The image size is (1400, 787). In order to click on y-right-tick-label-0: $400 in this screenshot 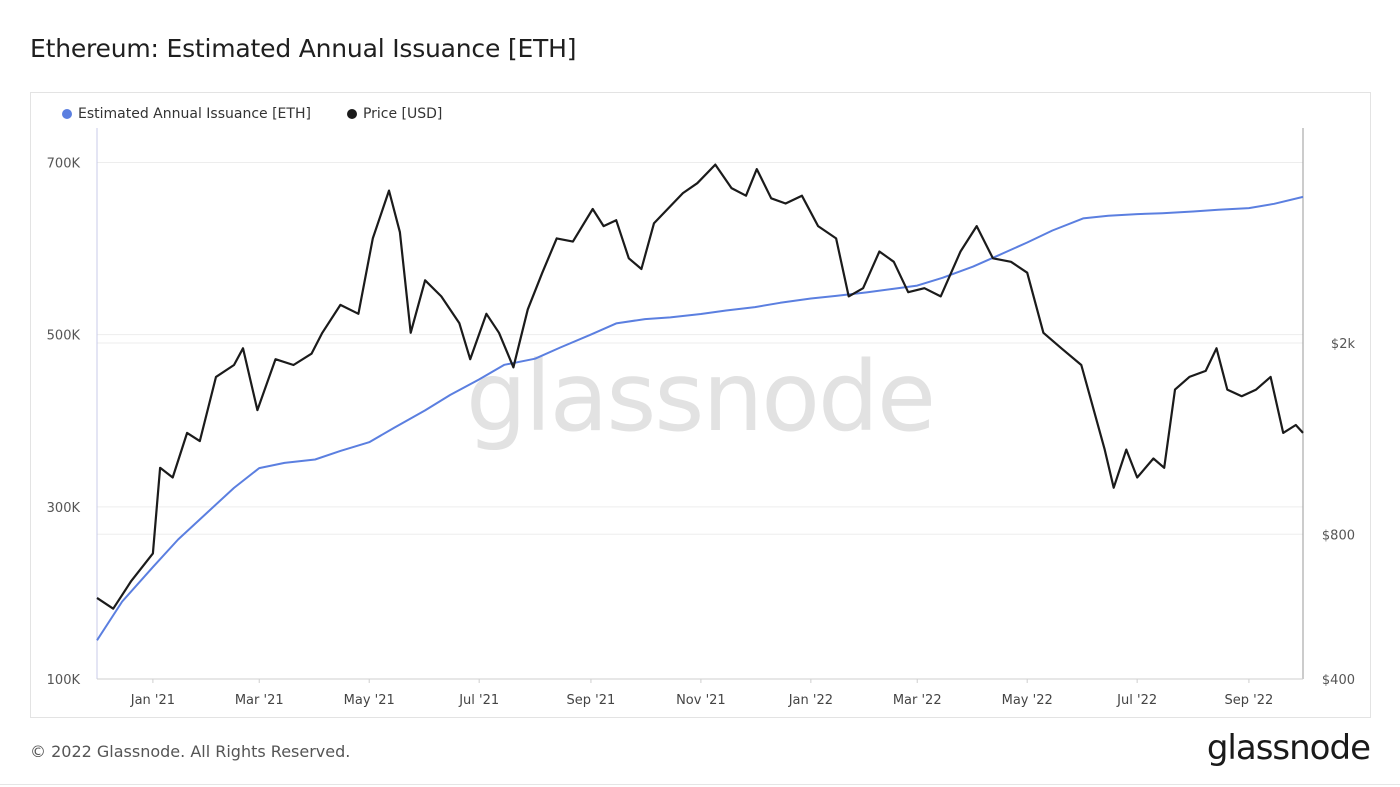, I will do `click(1338, 680)`.